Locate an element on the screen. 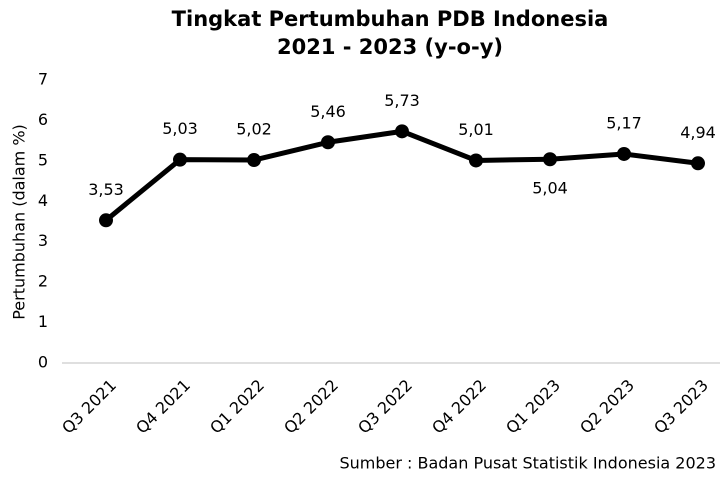  data-label: 4,94 is located at coordinates (698, 132).